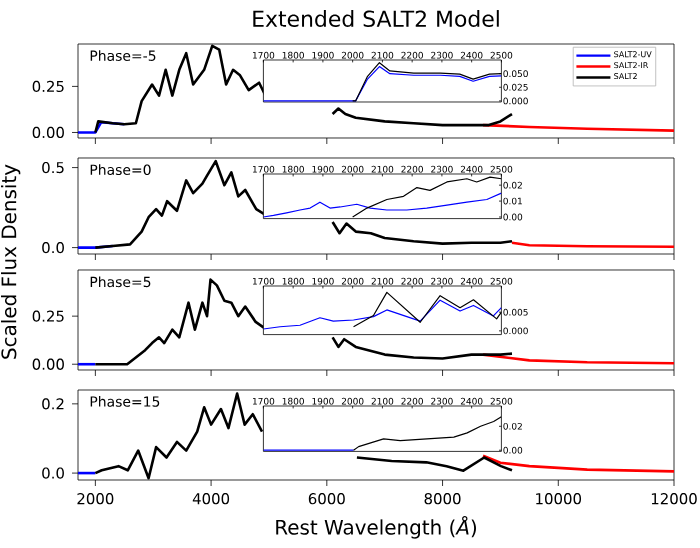 The height and width of the screenshot is (548, 700). What do you see at coordinates (376, 527) in the screenshot?
I see `x-axis-title: Rest Wavelength (Å)` at bounding box center [376, 527].